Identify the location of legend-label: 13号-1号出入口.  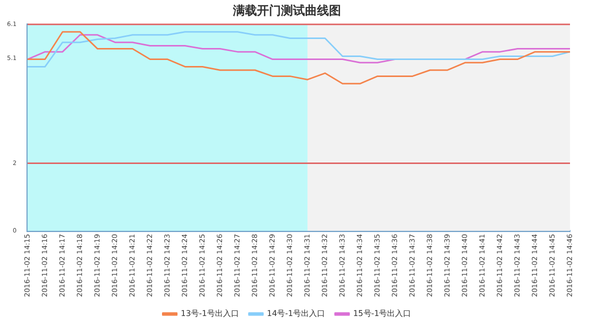
(209, 313).